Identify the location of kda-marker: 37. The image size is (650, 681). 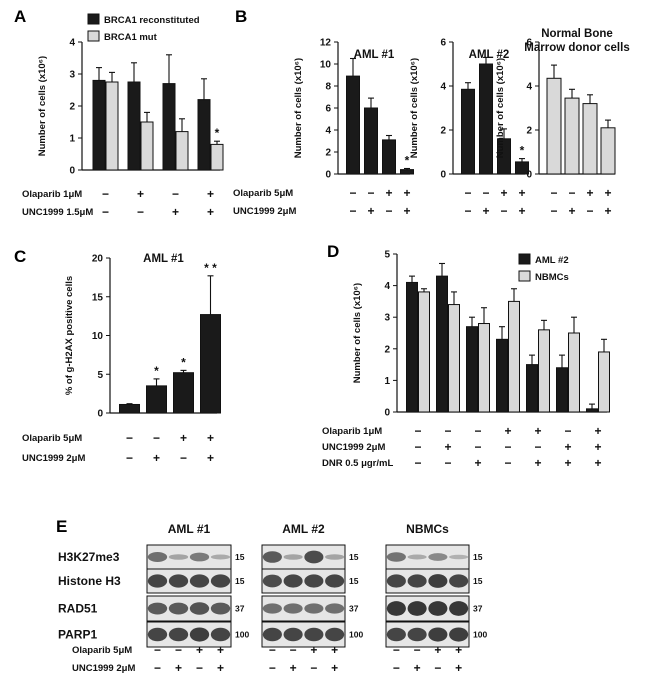
(240, 609).